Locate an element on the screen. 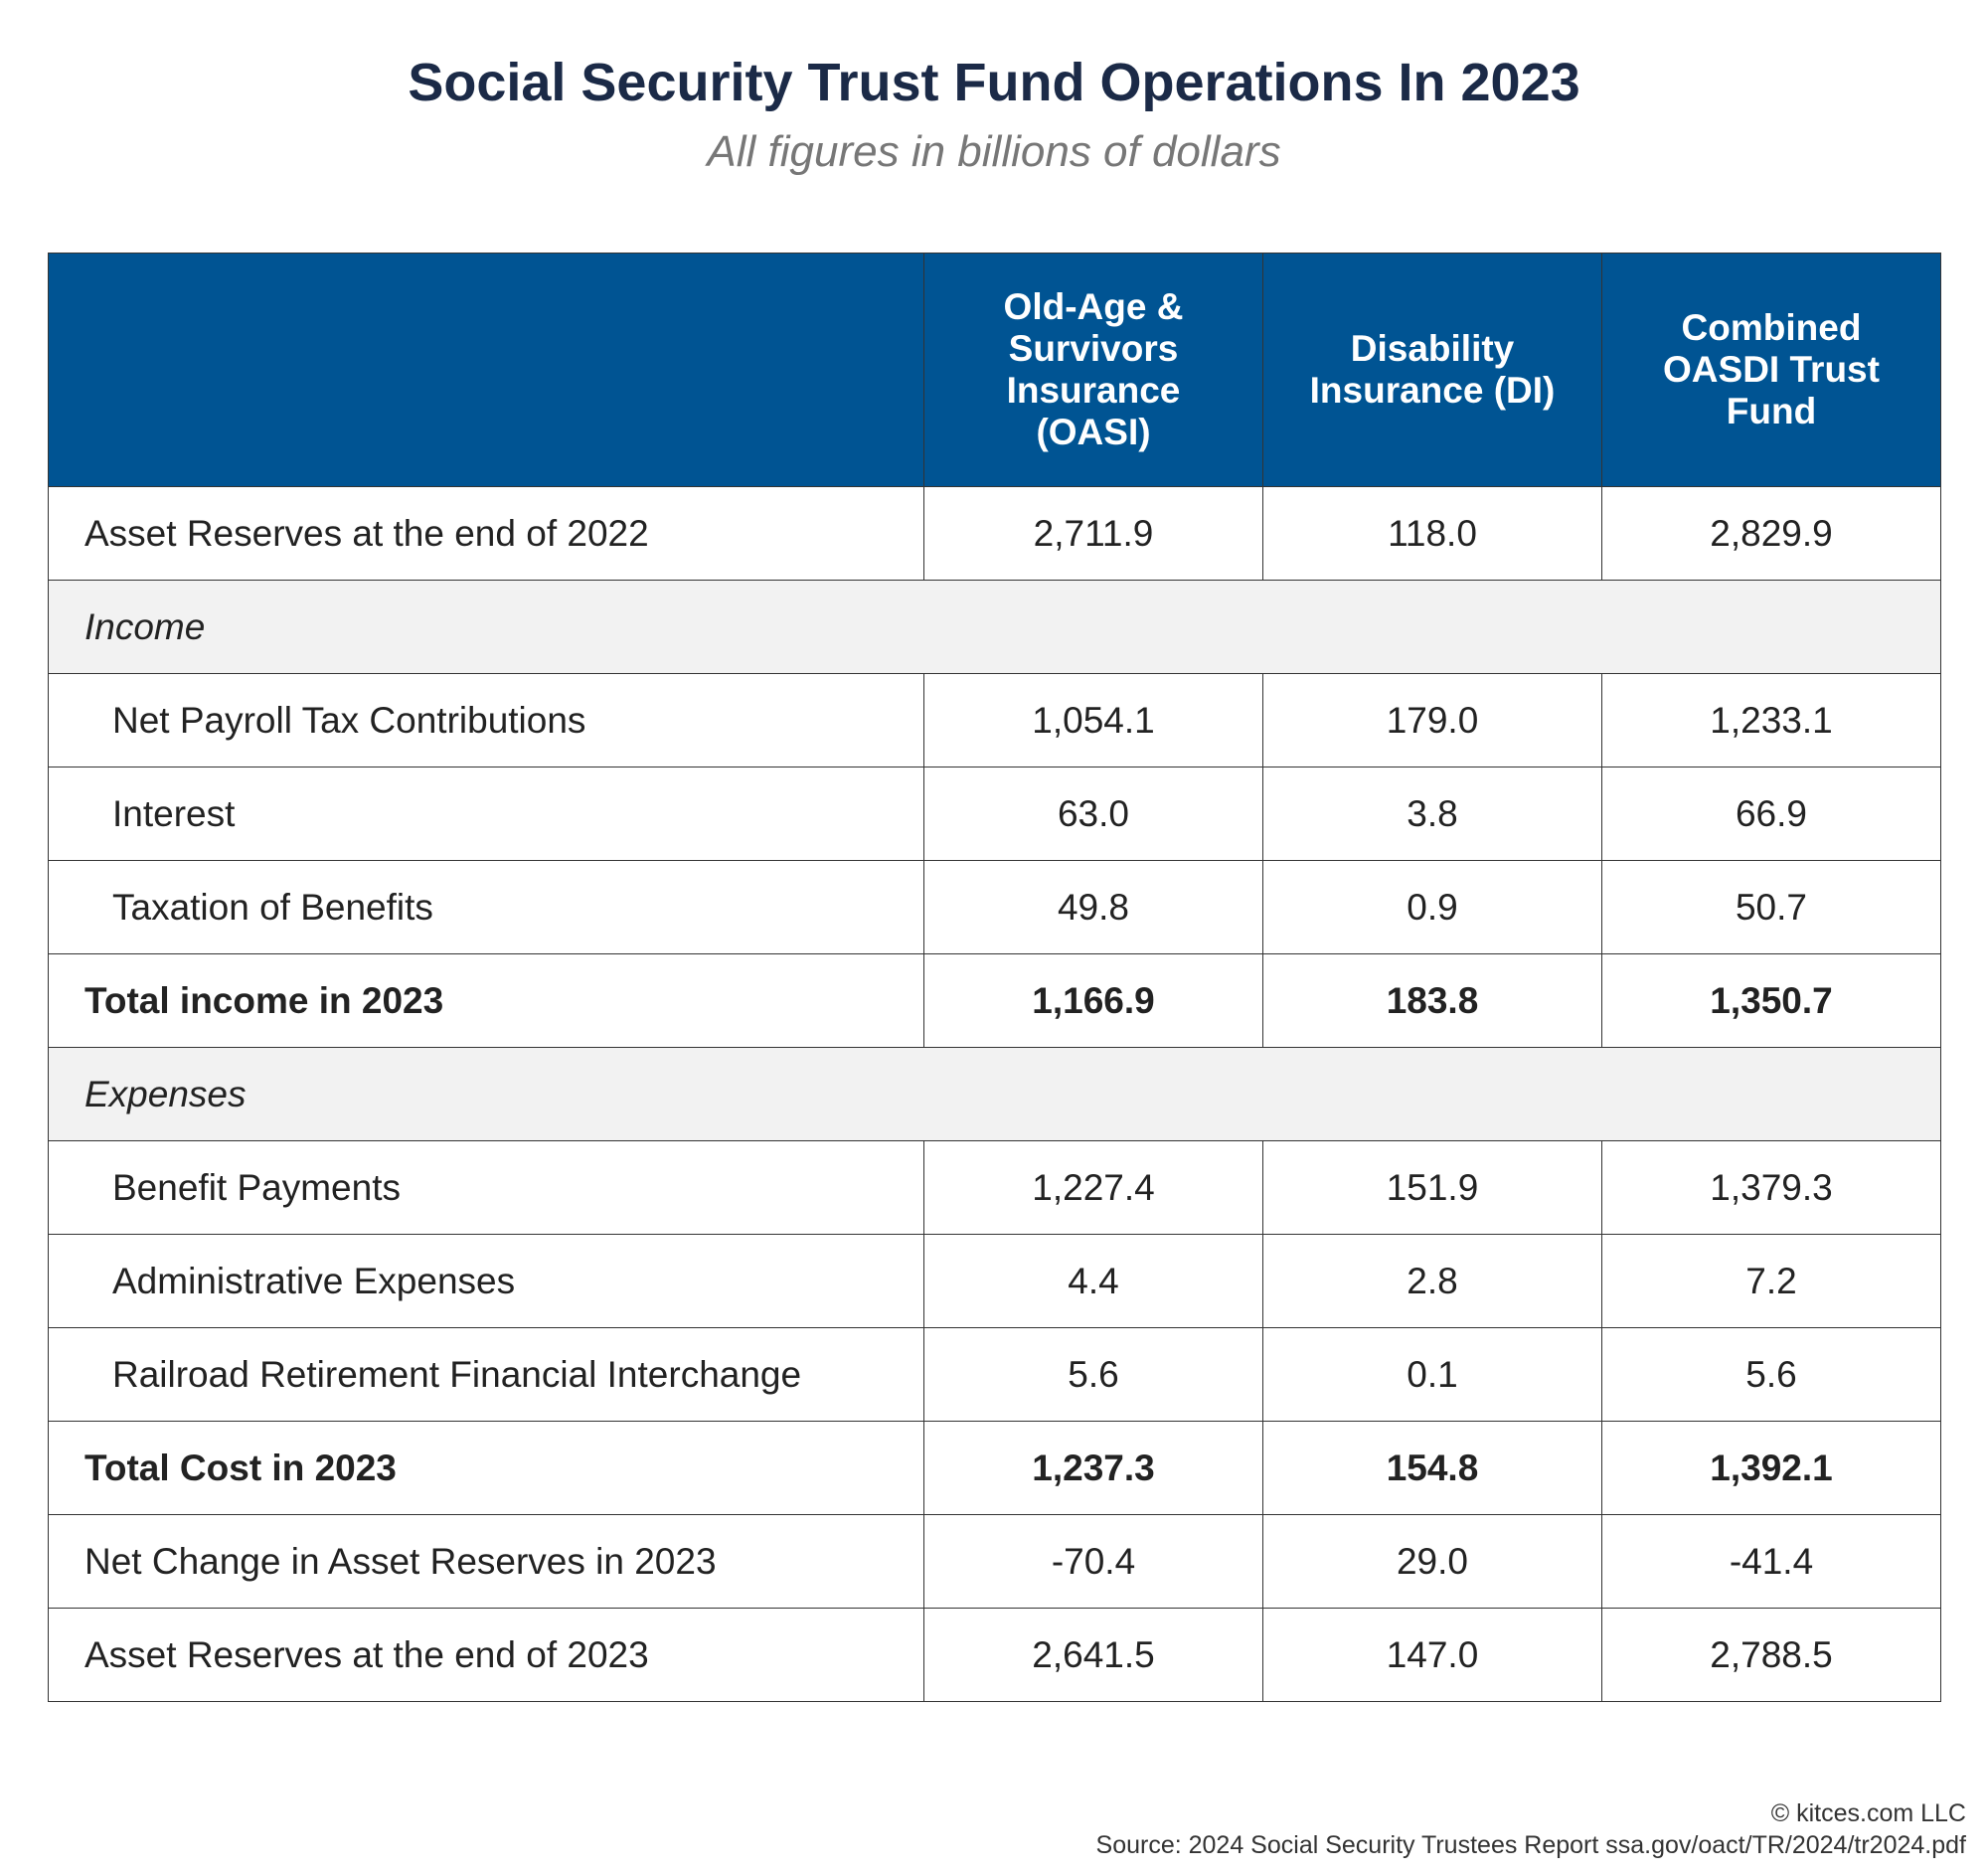 The image size is (1988, 1876). value-cell-di: 118.0 is located at coordinates (1432, 533).